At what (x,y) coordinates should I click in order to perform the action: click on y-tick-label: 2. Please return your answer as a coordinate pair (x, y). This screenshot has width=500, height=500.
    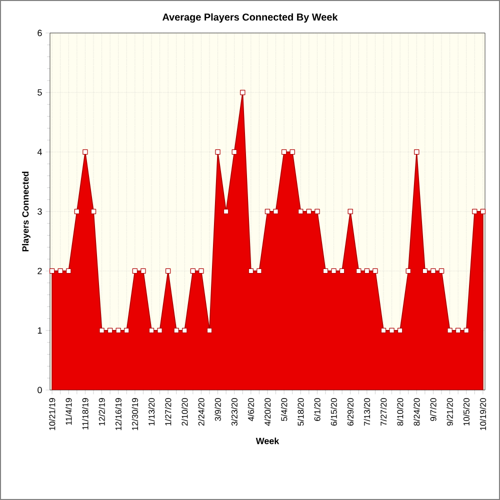
    Looking at the image, I should click on (40, 271).